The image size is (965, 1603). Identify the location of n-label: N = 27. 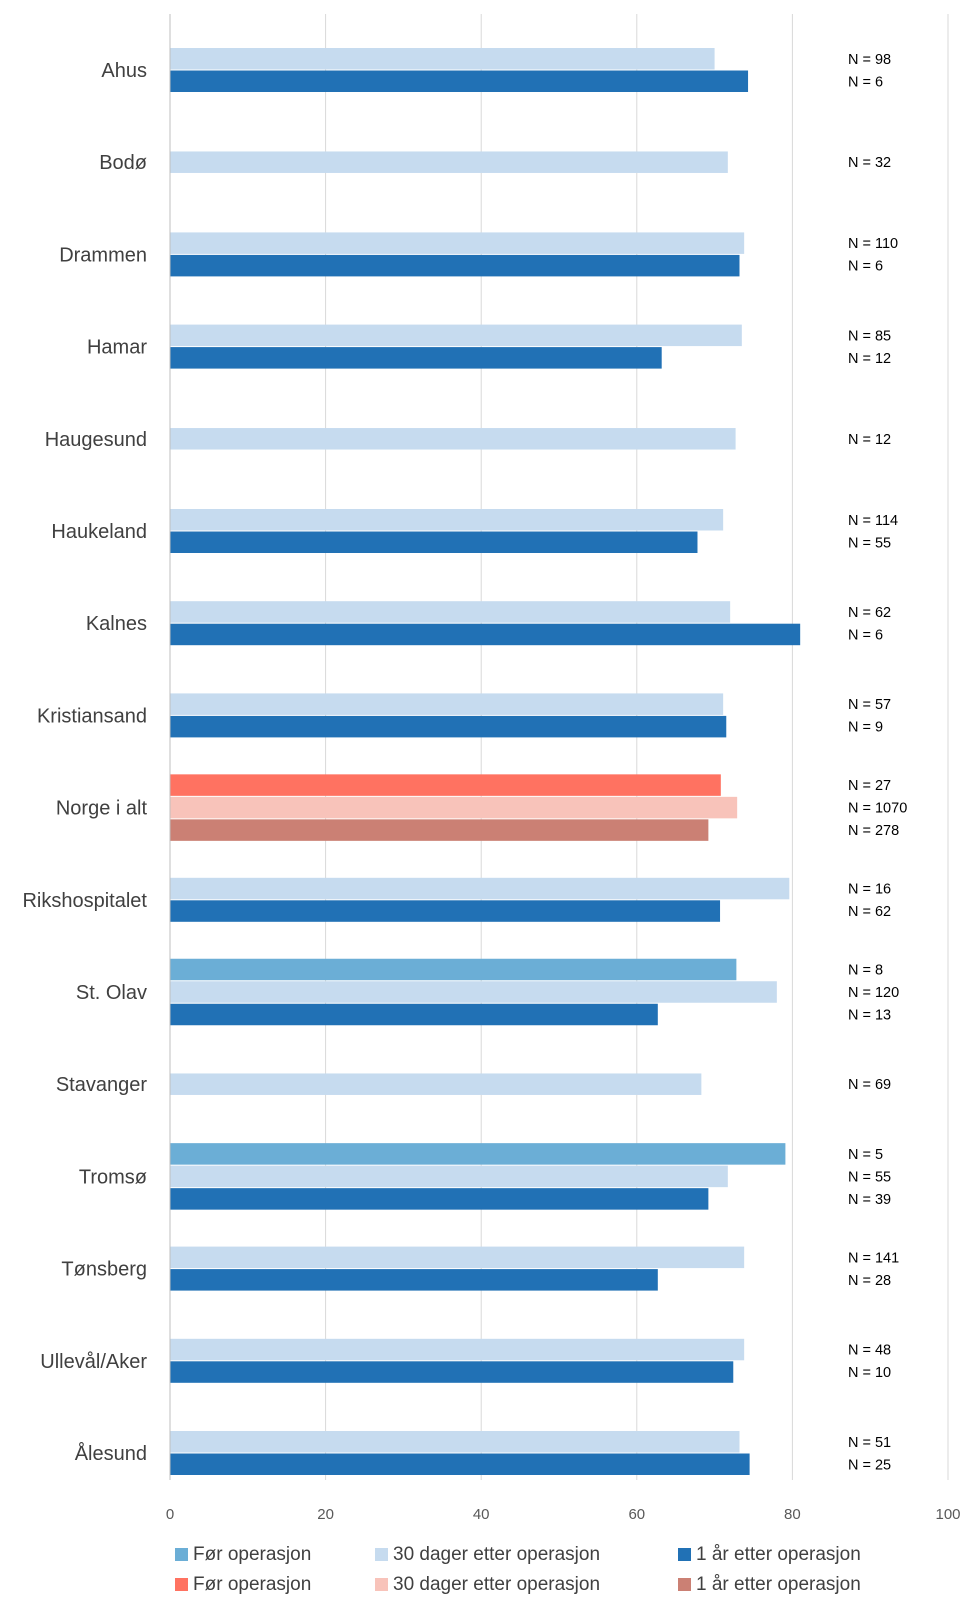
(869, 786).